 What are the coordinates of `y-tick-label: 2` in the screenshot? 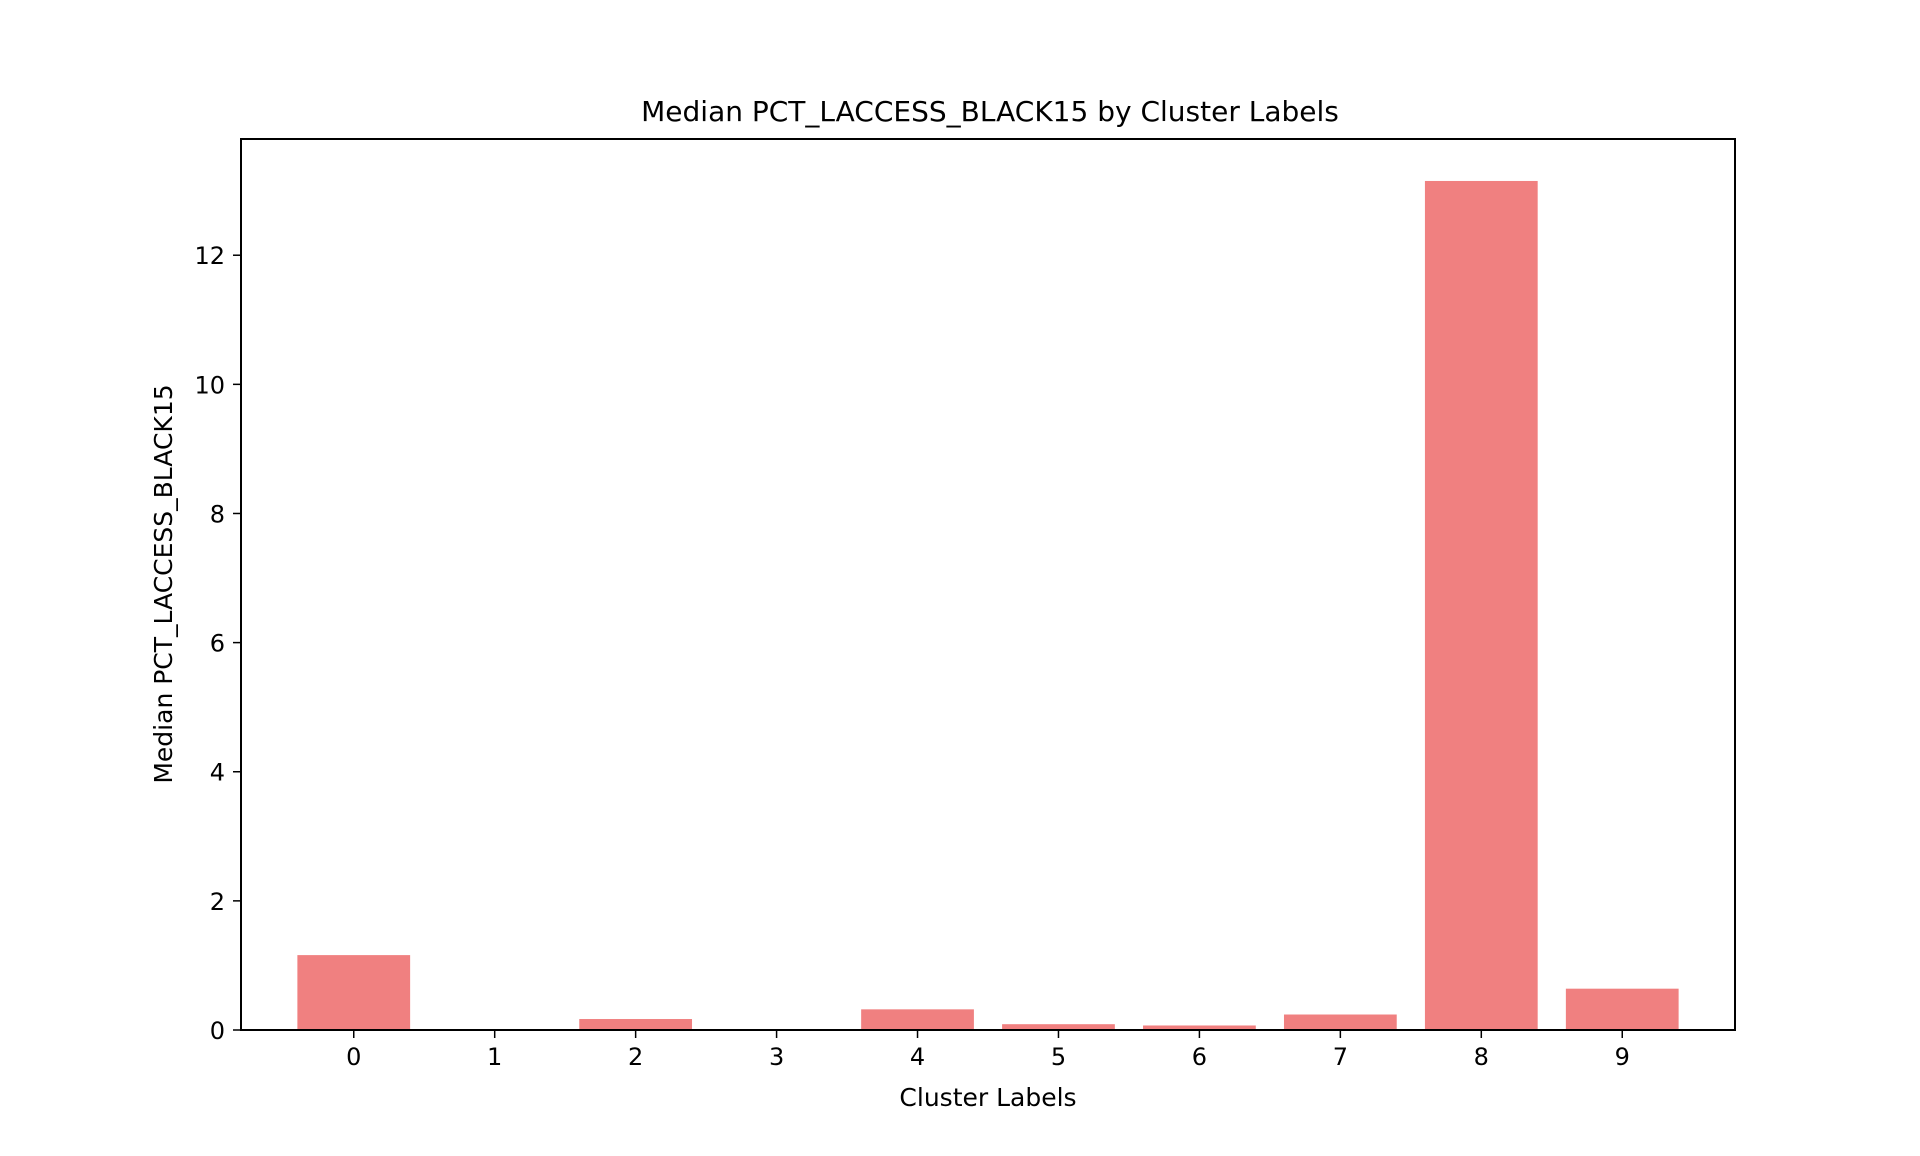 It's located at (217, 902).